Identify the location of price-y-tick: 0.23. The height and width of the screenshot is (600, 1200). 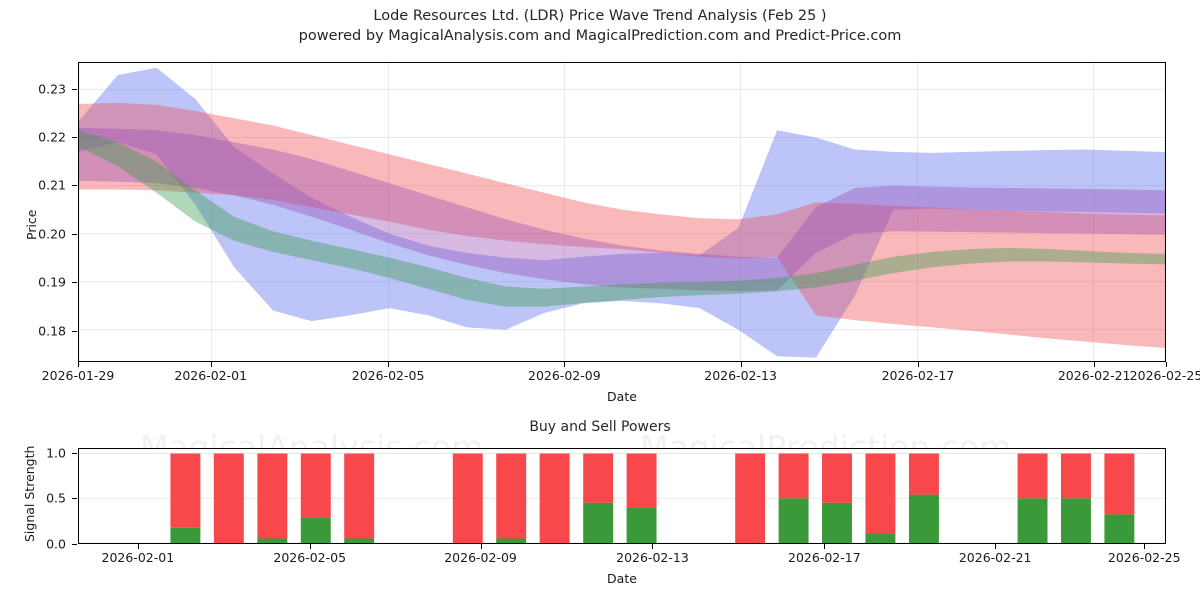
(52, 89).